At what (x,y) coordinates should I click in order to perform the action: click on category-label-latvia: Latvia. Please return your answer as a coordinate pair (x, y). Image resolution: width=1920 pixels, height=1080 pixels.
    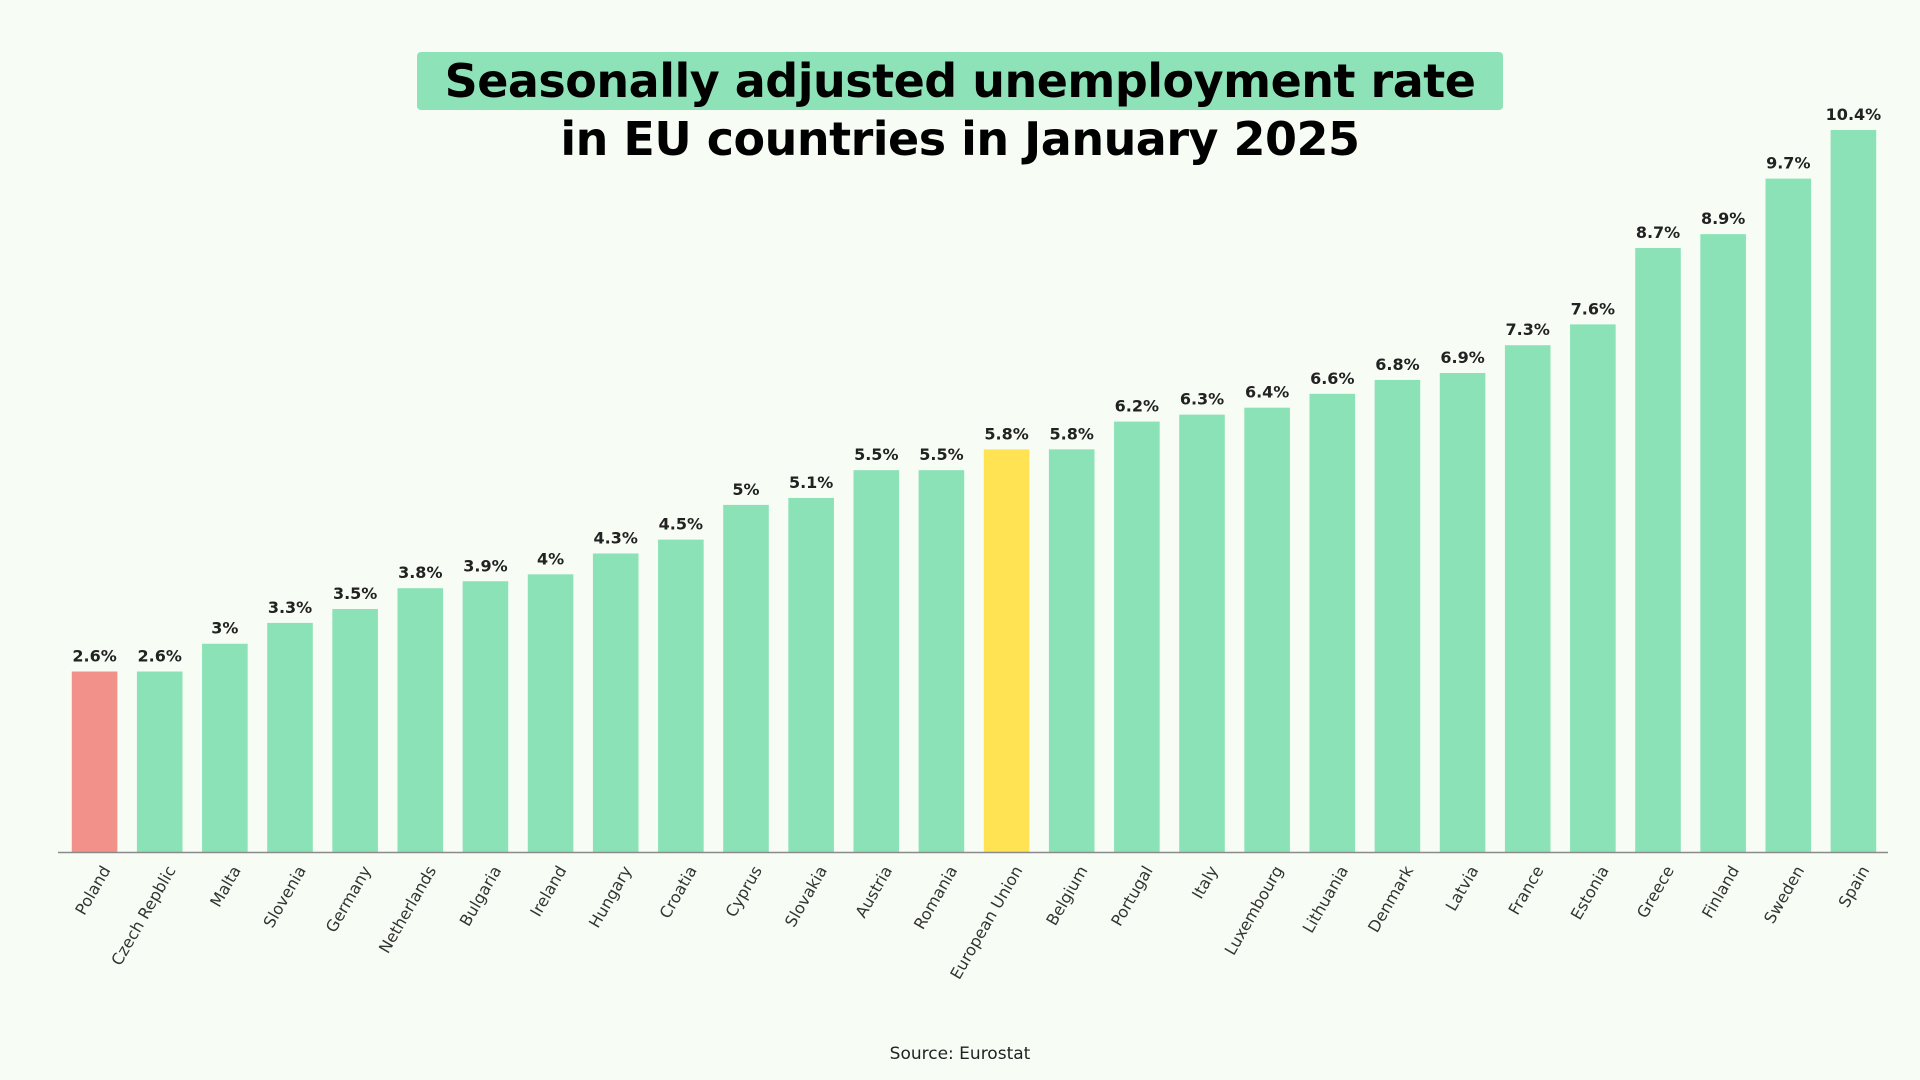
    Looking at the image, I should click on (1462, 889).